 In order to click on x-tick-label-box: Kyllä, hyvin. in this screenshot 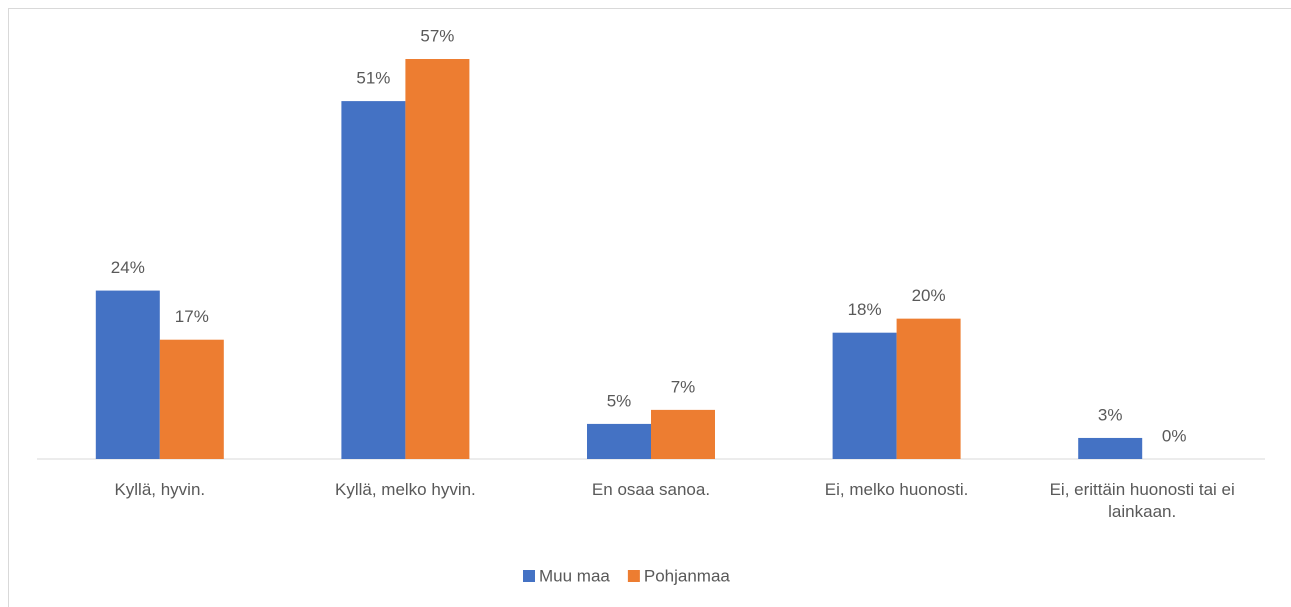, I will do `click(160, 489)`.